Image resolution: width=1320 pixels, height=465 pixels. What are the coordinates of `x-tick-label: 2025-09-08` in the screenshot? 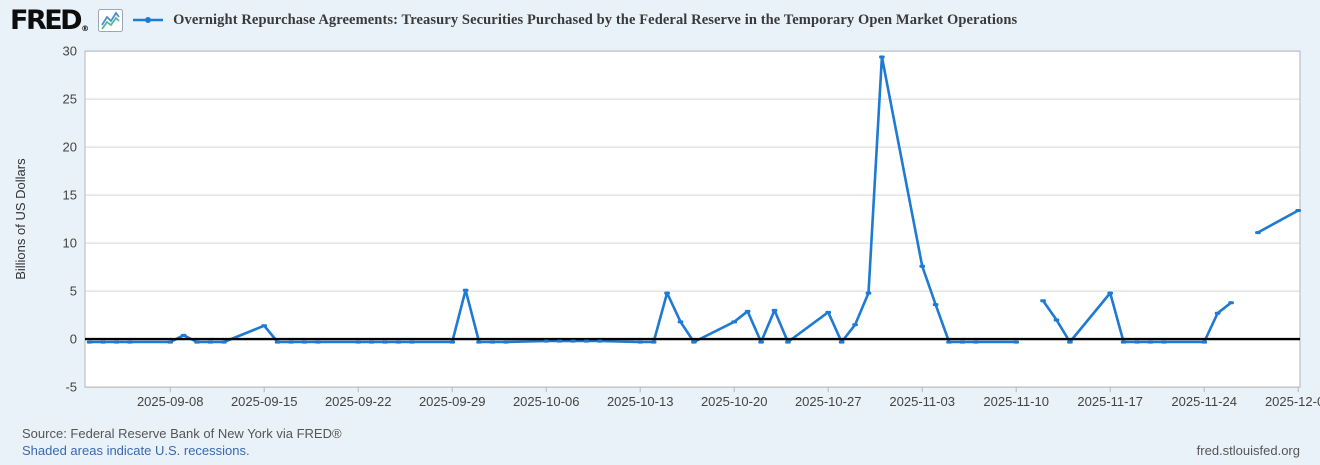 It's located at (170, 401).